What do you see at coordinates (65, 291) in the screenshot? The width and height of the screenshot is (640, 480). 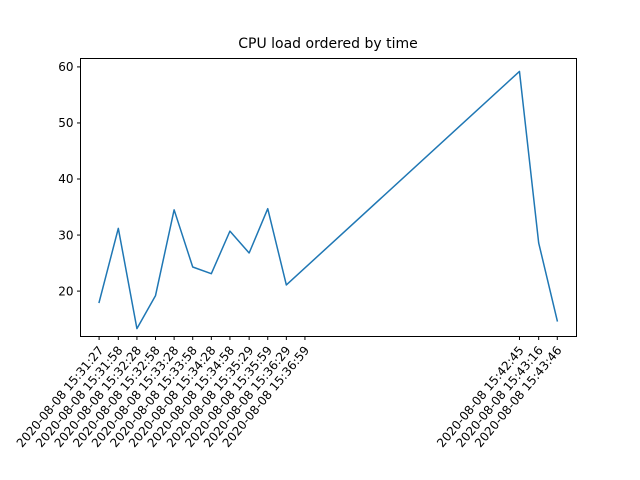 I see `y-tick-label: 20` at bounding box center [65, 291].